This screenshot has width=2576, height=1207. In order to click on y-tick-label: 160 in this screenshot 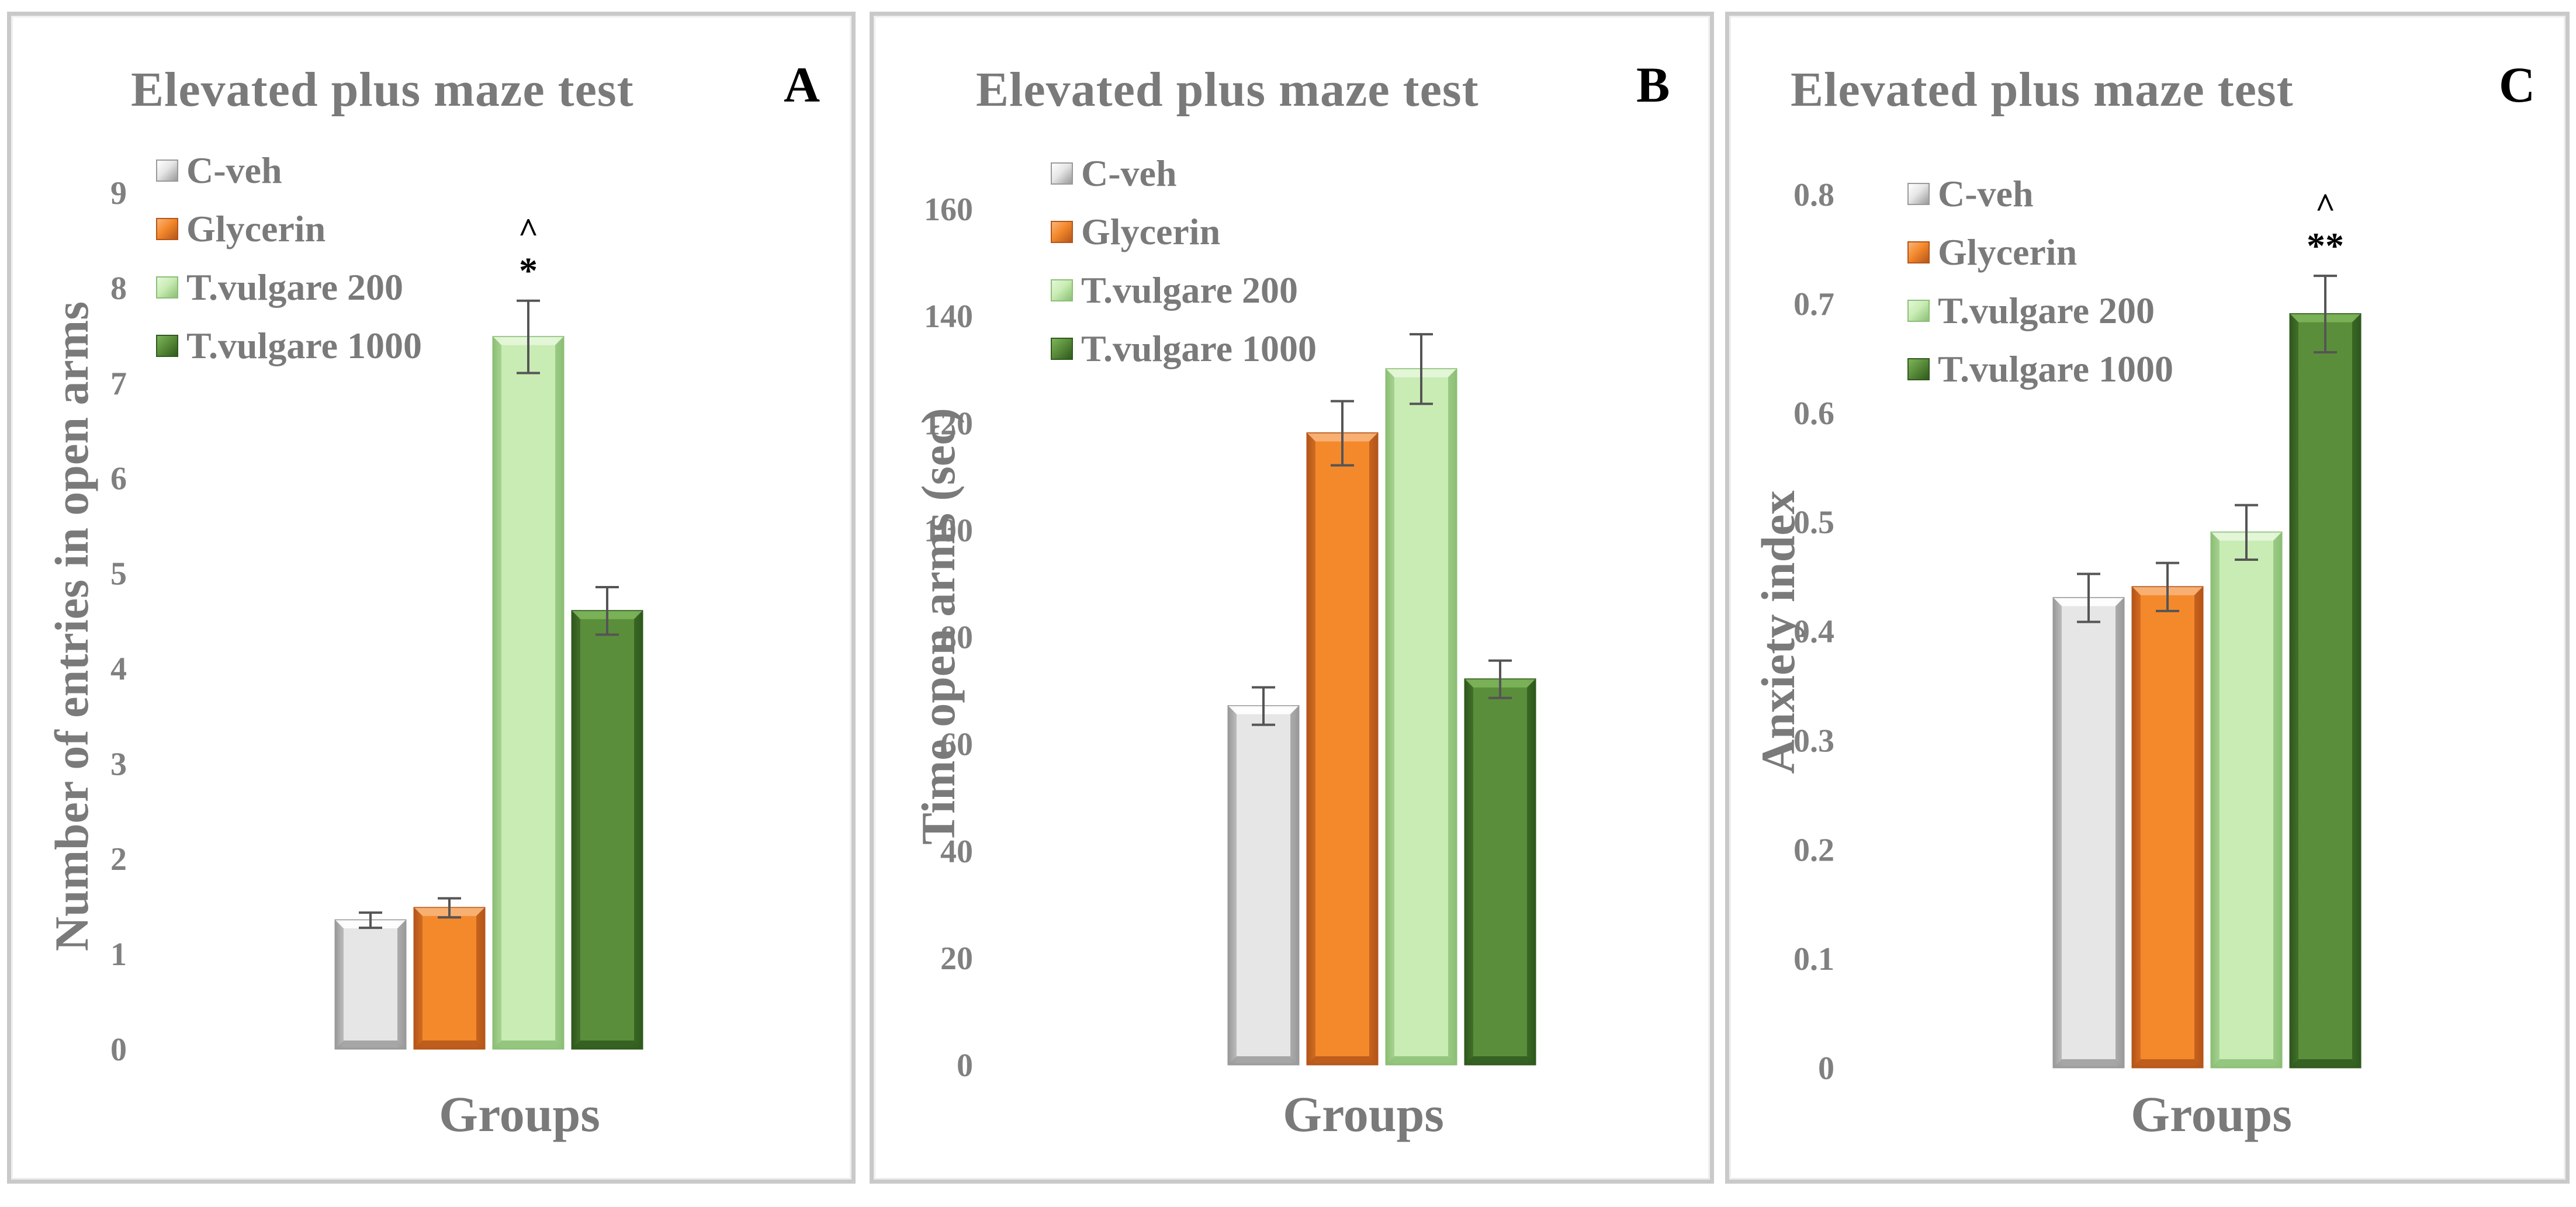, I will do `click(949, 210)`.